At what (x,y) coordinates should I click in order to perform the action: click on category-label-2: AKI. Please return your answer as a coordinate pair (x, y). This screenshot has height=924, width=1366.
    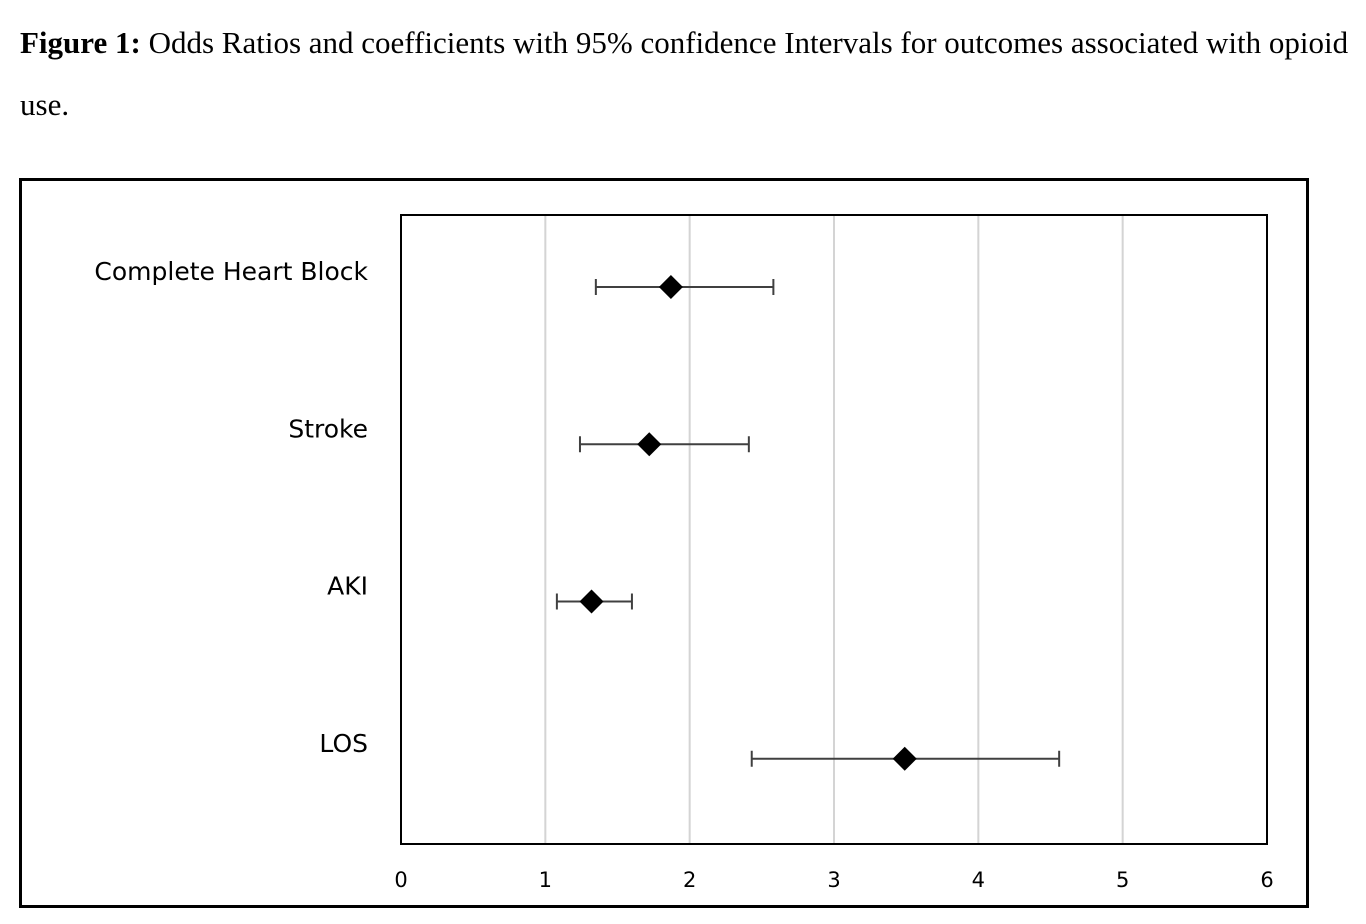
    Looking at the image, I should click on (347, 586).